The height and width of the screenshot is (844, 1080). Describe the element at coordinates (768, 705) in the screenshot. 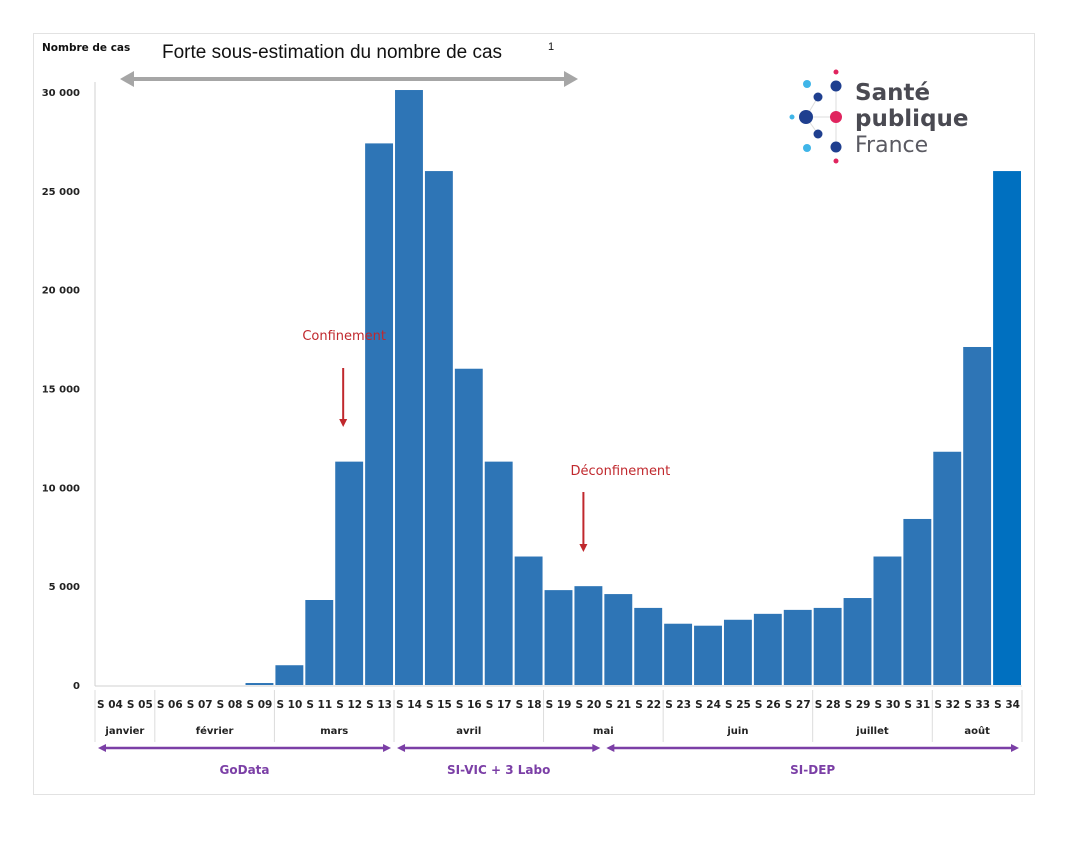

I see `x-tick-label: S 26` at that location.